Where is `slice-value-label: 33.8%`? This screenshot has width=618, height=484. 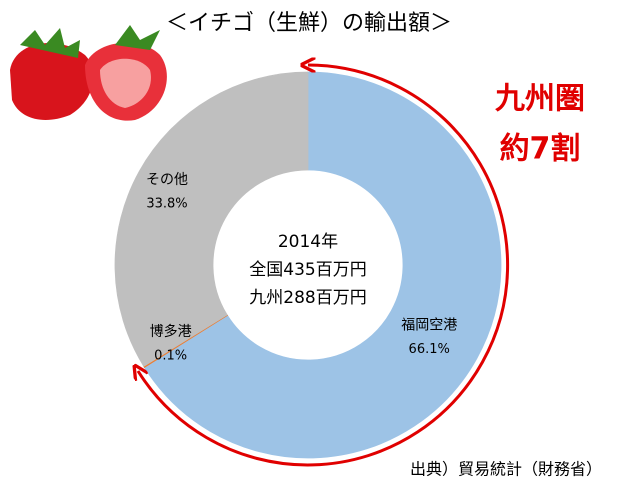
slice-value-label: 33.8% is located at coordinates (166, 203).